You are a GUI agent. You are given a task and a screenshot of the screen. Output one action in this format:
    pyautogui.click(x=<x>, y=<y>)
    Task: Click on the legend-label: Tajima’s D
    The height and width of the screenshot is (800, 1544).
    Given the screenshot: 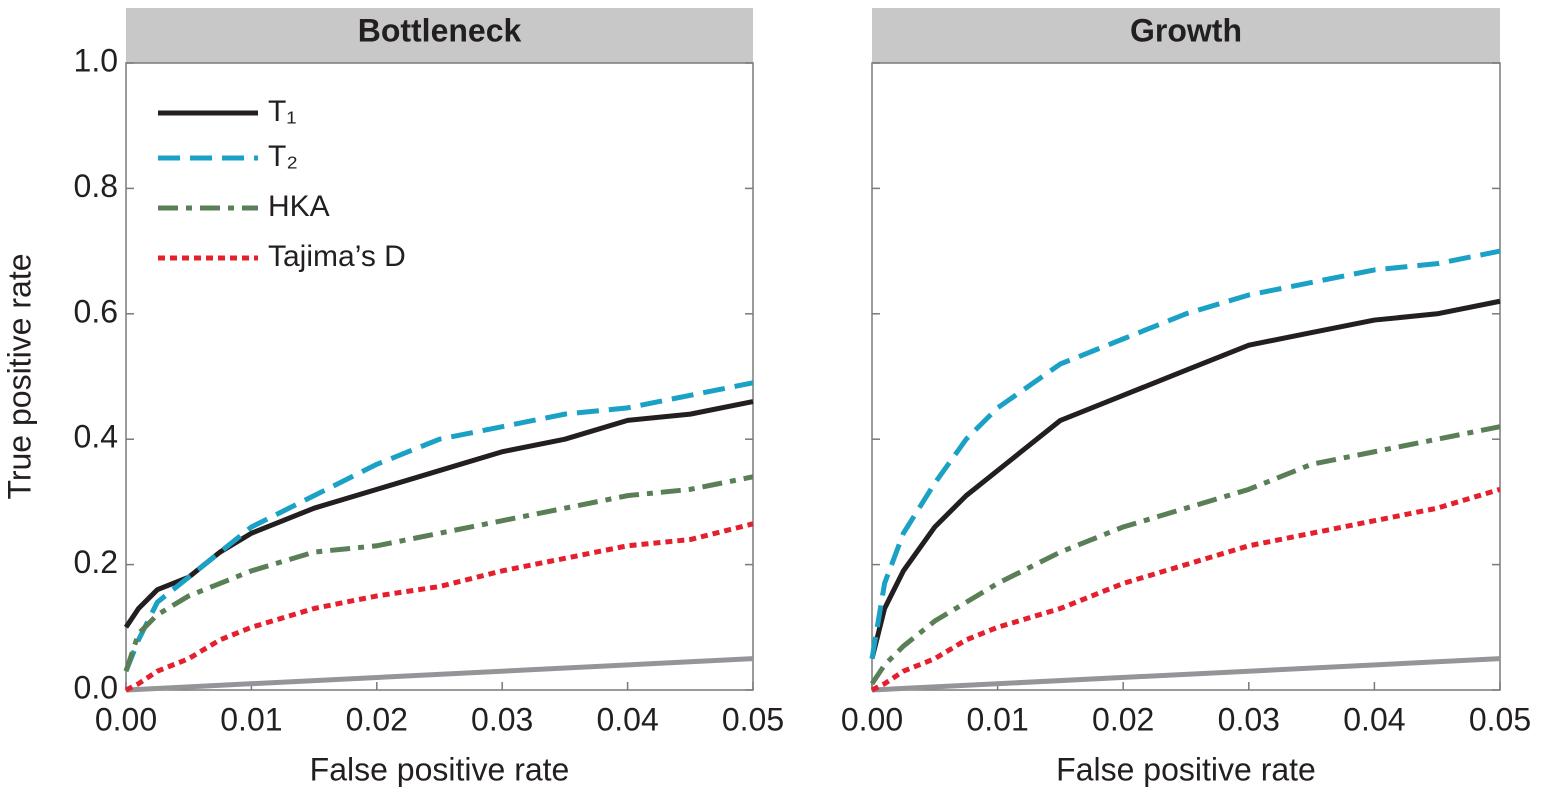 What is the action you would take?
    pyautogui.click(x=337, y=256)
    